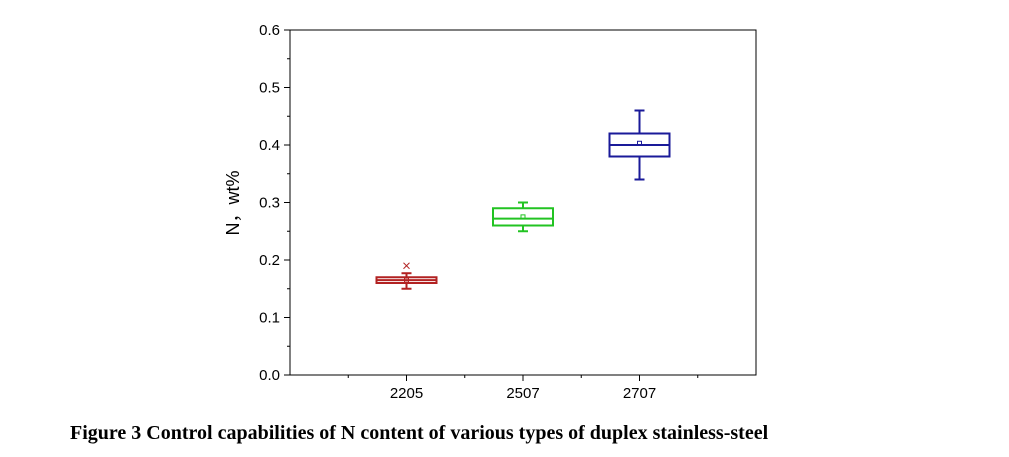 This screenshot has width=1009, height=457. Describe the element at coordinates (269, 88) in the screenshot. I see `y-tick-label: 0.5` at that location.